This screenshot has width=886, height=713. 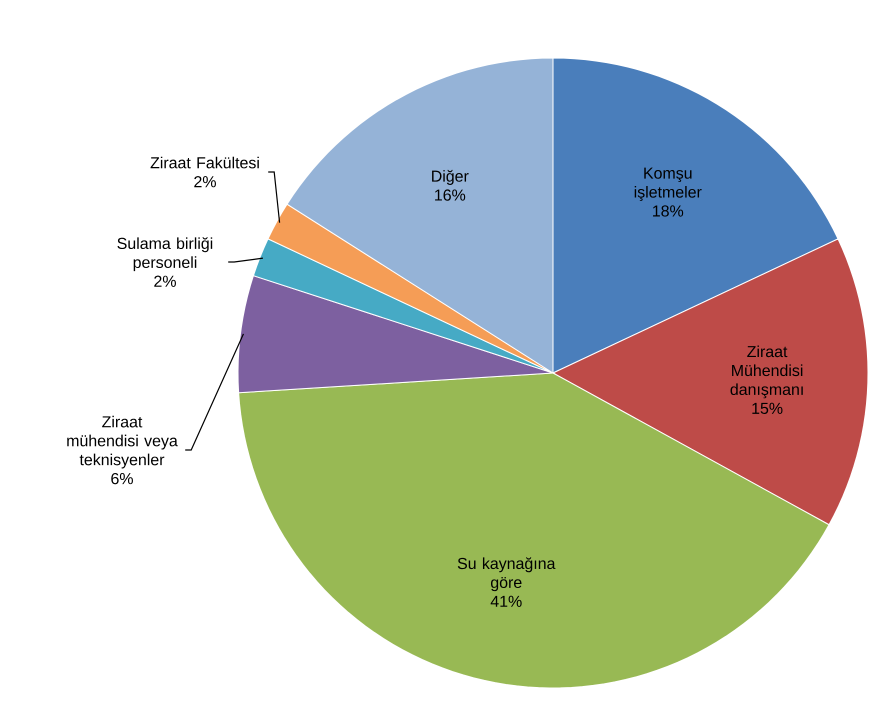 What do you see at coordinates (122, 442) in the screenshot?
I see `slice-label: Ziraat mühendisi veya teknisyenler` at bounding box center [122, 442].